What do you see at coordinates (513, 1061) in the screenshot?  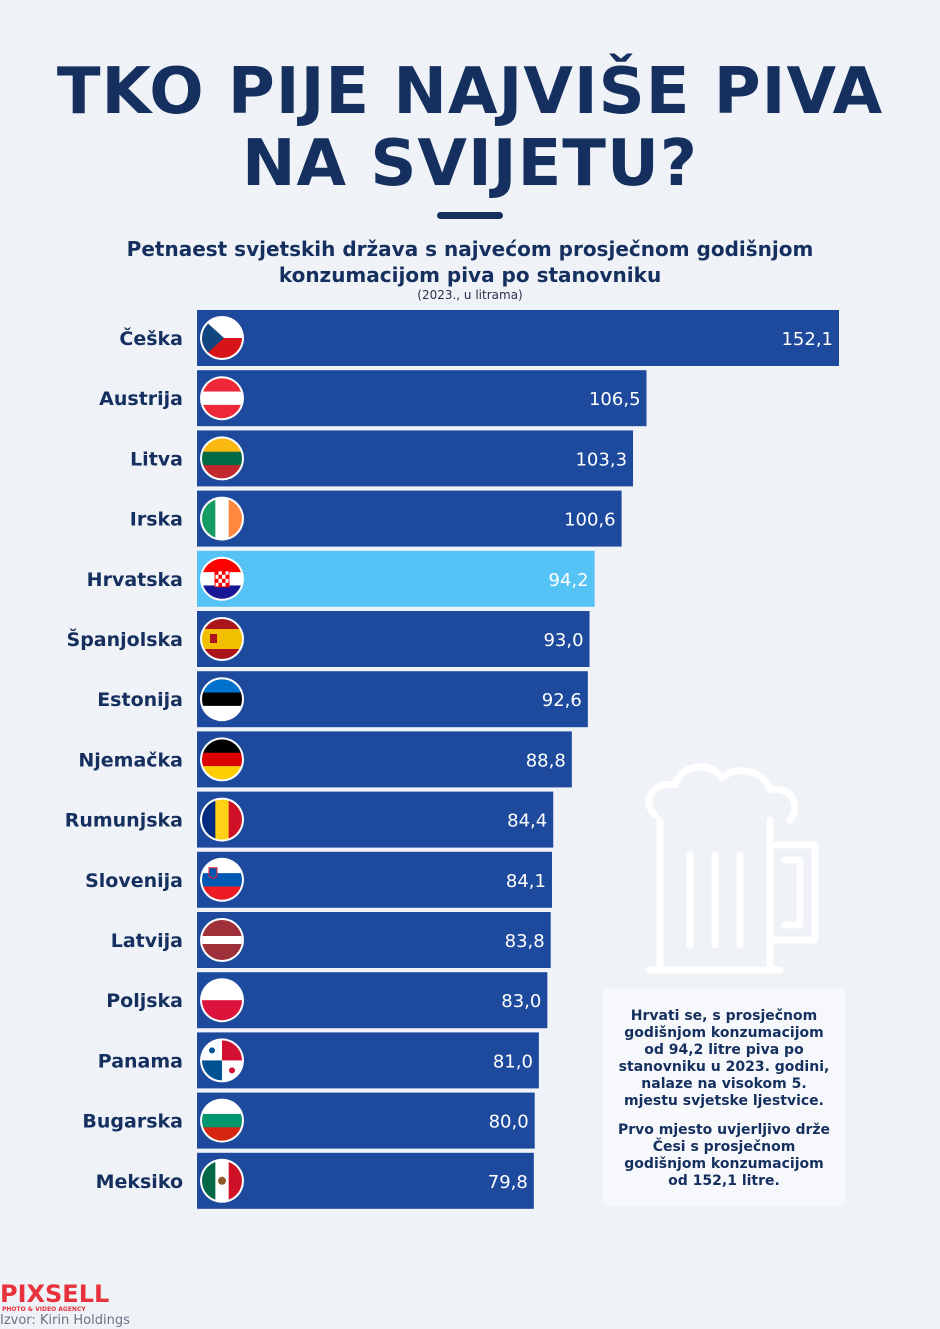 I see `value-label: 81,0` at bounding box center [513, 1061].